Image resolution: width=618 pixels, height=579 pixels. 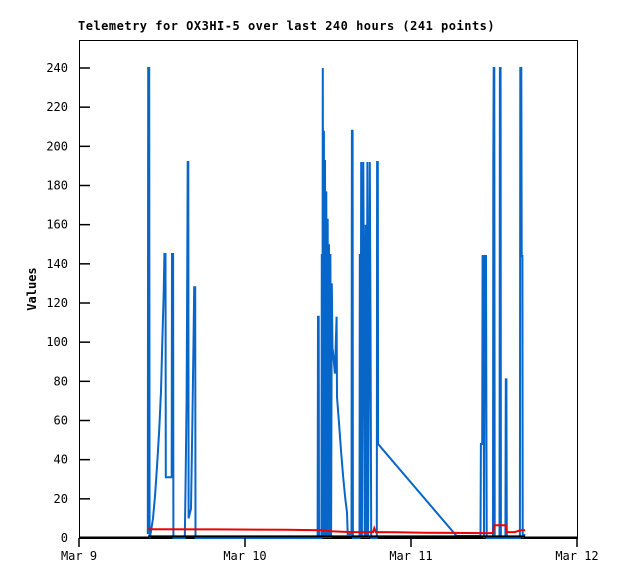 What do you see at coordinates (57, 68) in the screenshot?
I see `y-tick-label: 240` at bounding box center [57, 68].